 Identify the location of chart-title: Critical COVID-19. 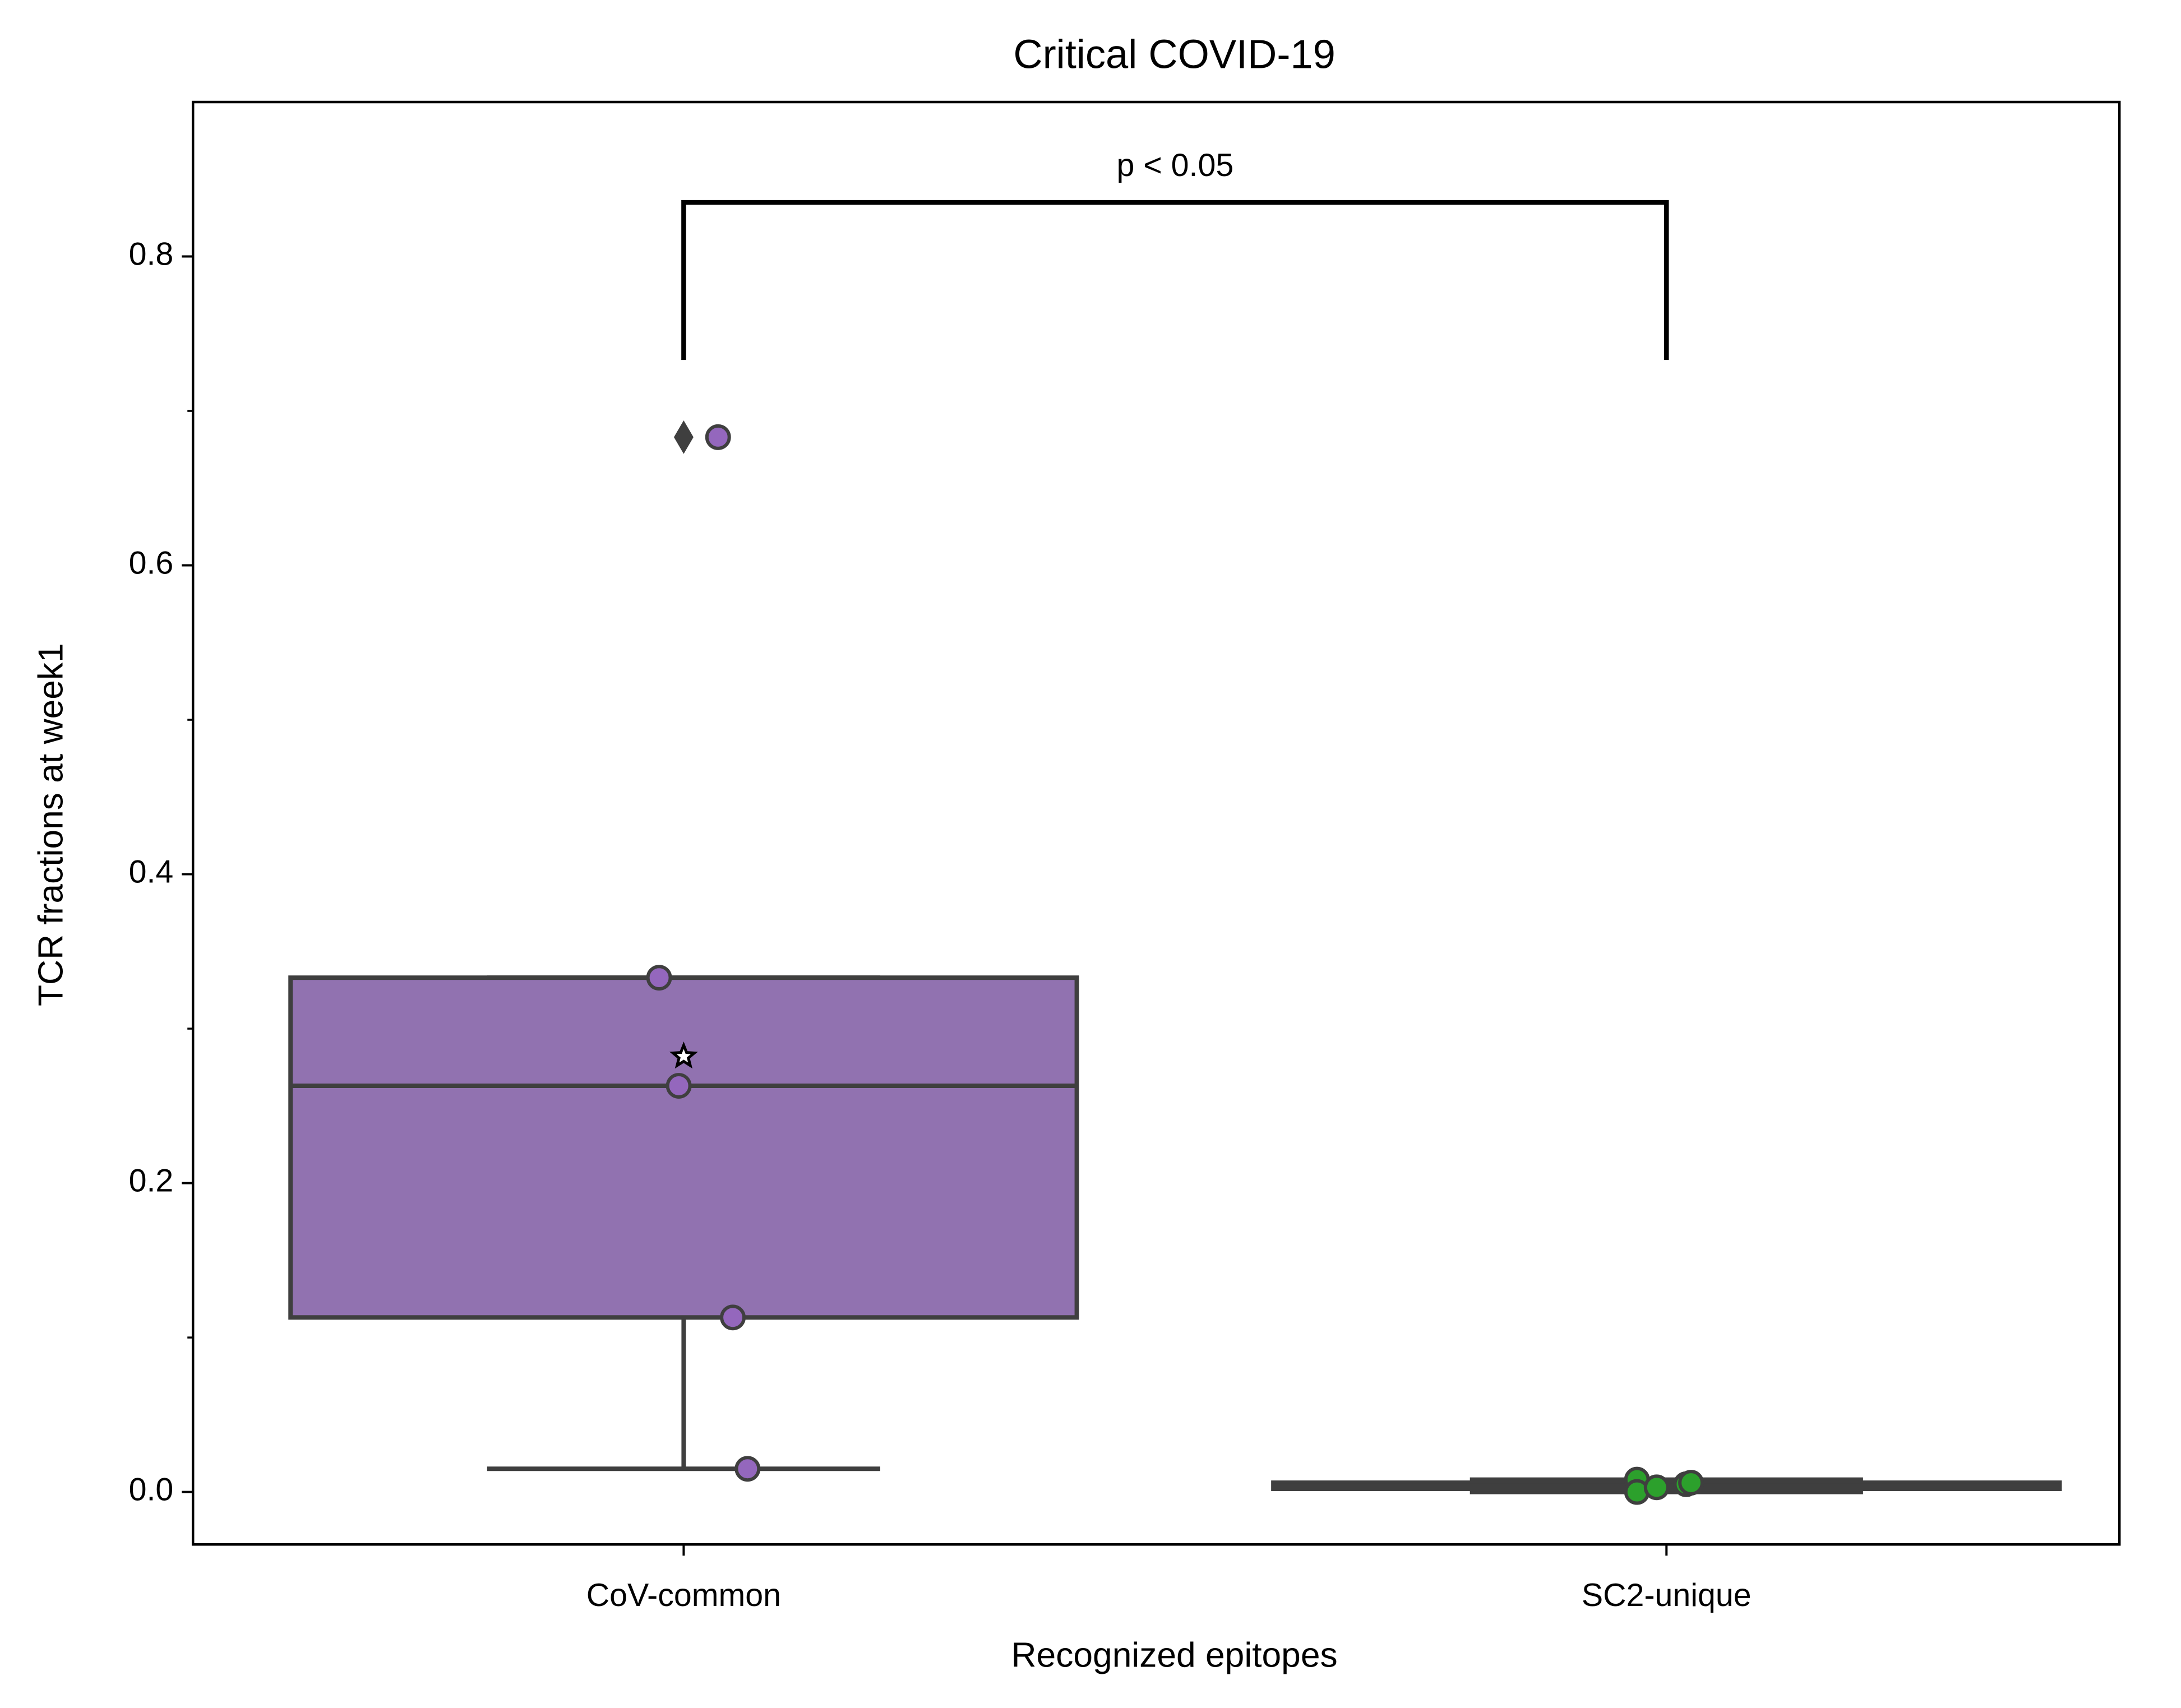
(1174, 54).